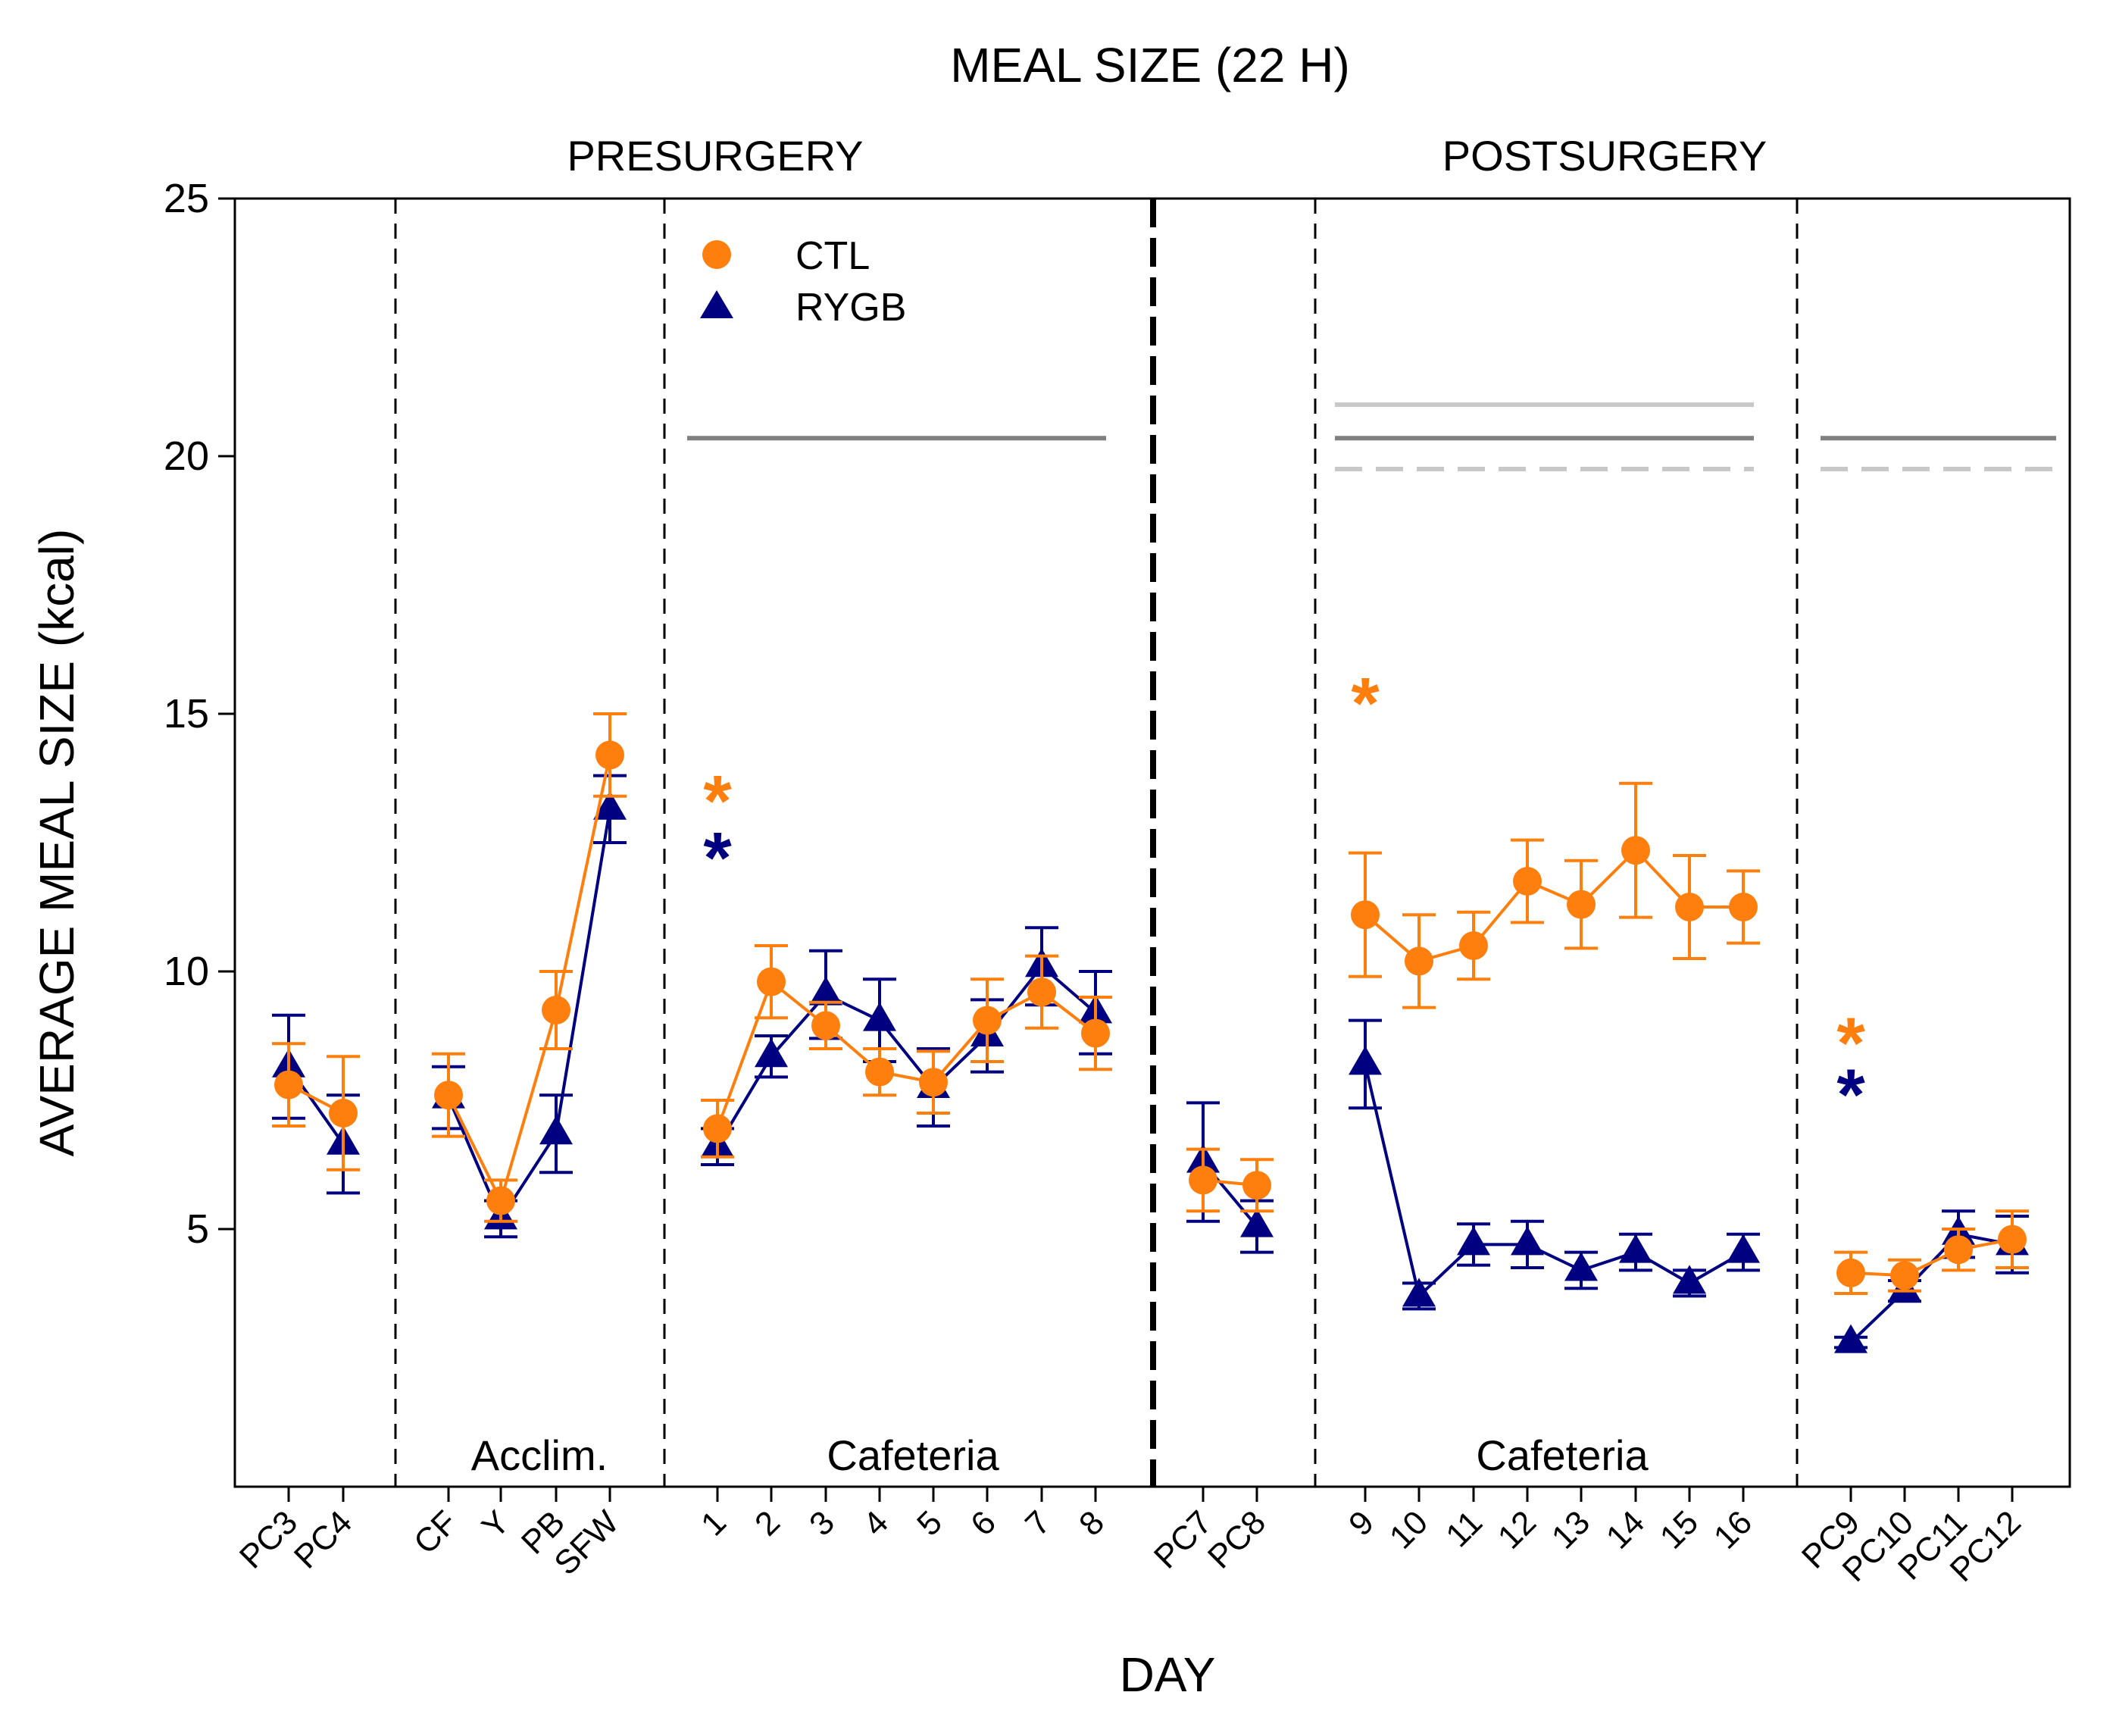 The height and width of the screenshot is (1736, 2116). Describe the element at coordinates (186, 456) in the screenshot. I see `y-tick-label: 20` at that location.